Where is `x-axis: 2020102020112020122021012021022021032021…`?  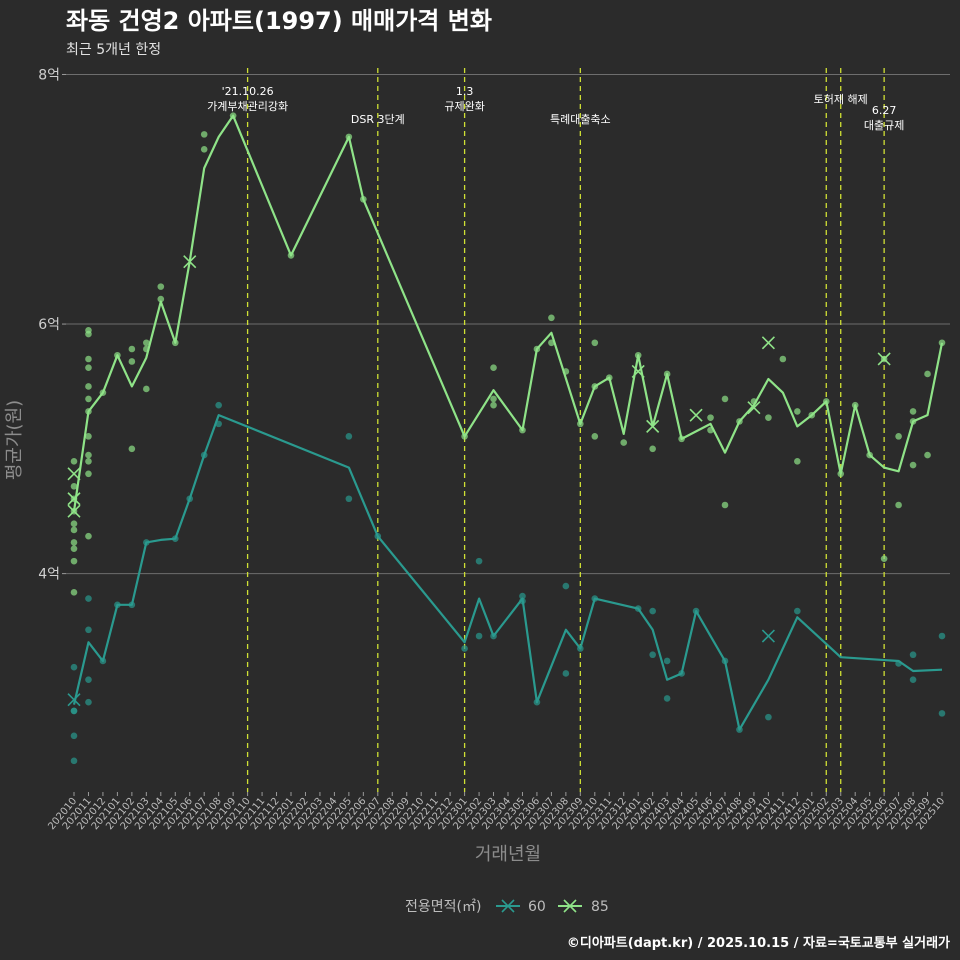 x-axis: 2020102020112020122021012021022021032021… is located at coordinates (496, 812).